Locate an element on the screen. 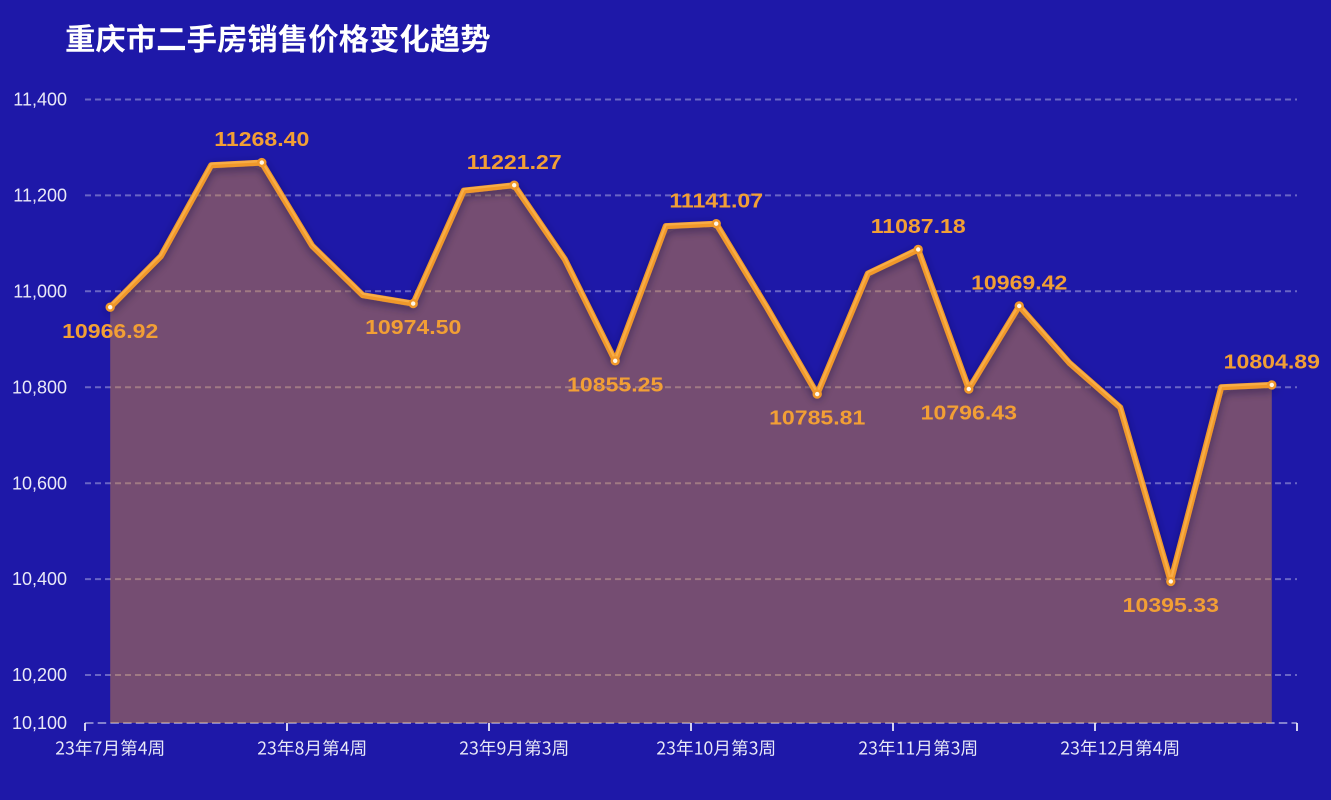  svg-text: 10969.42 is located at coordinates (1019, 282).